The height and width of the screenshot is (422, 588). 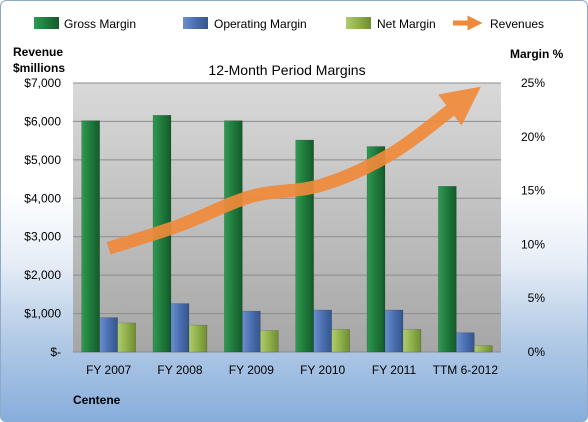 What do you see at coordinates (533, 217) in the screenshot?
I see `right-axis-ticks: 0% 5% 10% 15% 20% 25%` at bounding box center [533, 217].